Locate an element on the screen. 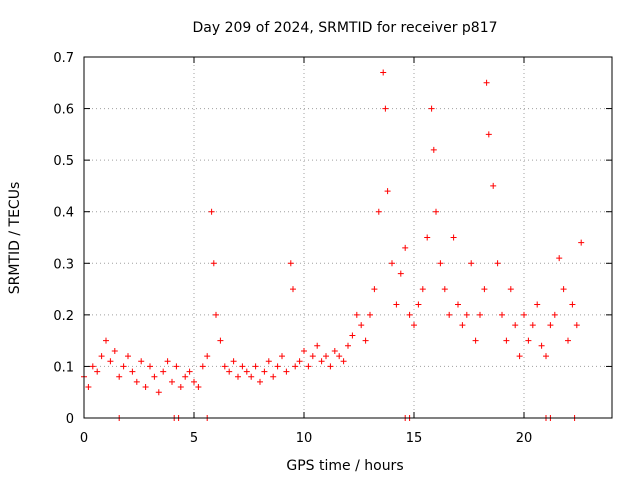  y-tick-label: 0.4 is located at coordinates (63, 213).